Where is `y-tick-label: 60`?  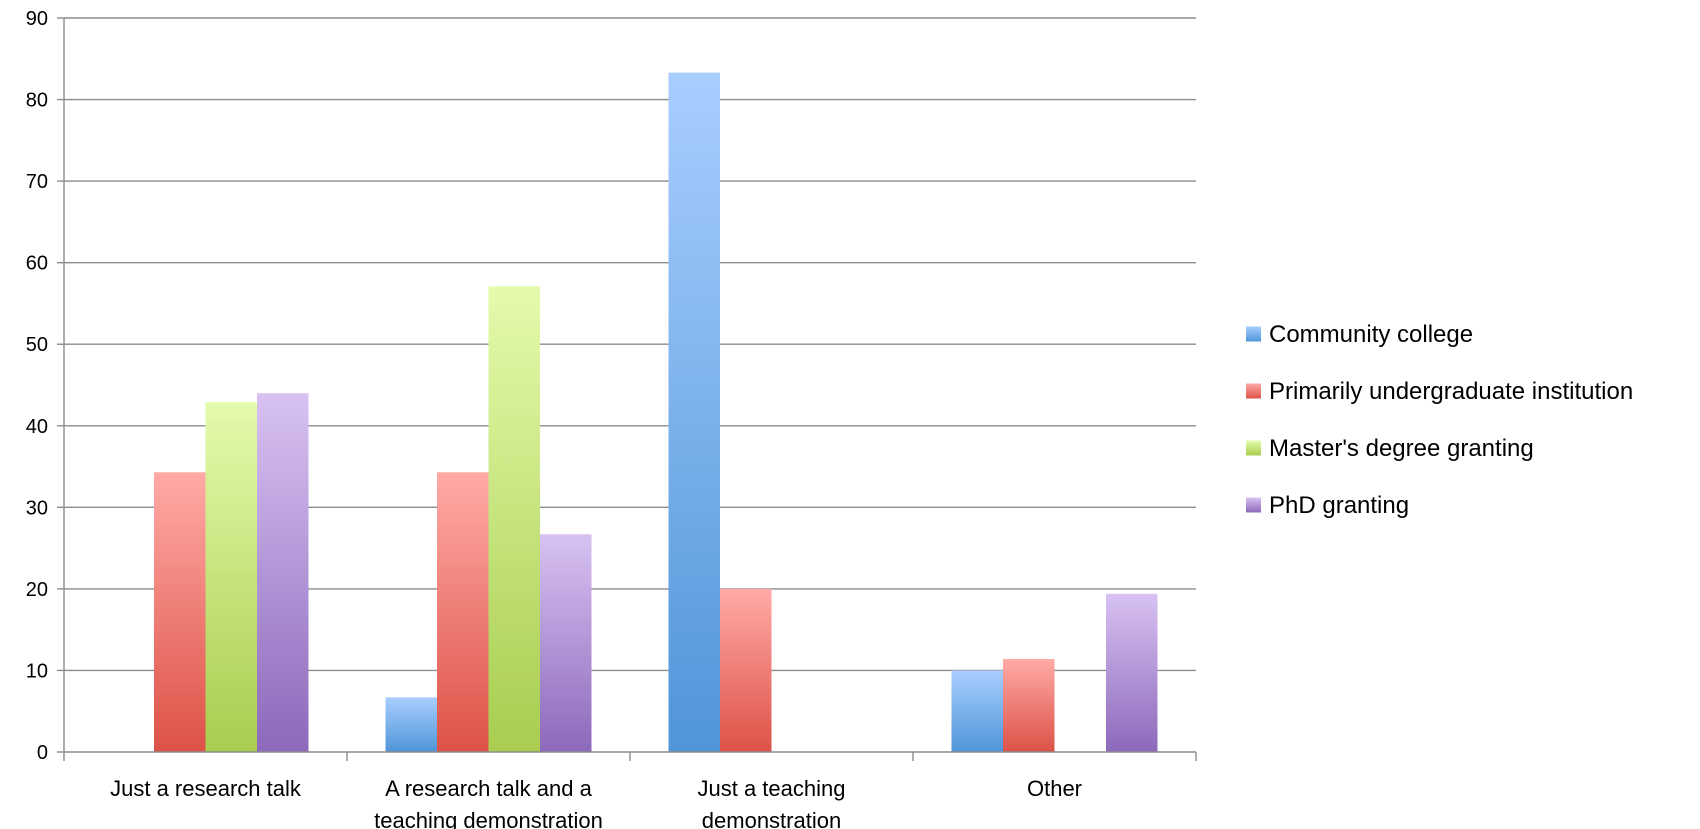 y-tick-label: 60 is located at coordinates (37, 264).